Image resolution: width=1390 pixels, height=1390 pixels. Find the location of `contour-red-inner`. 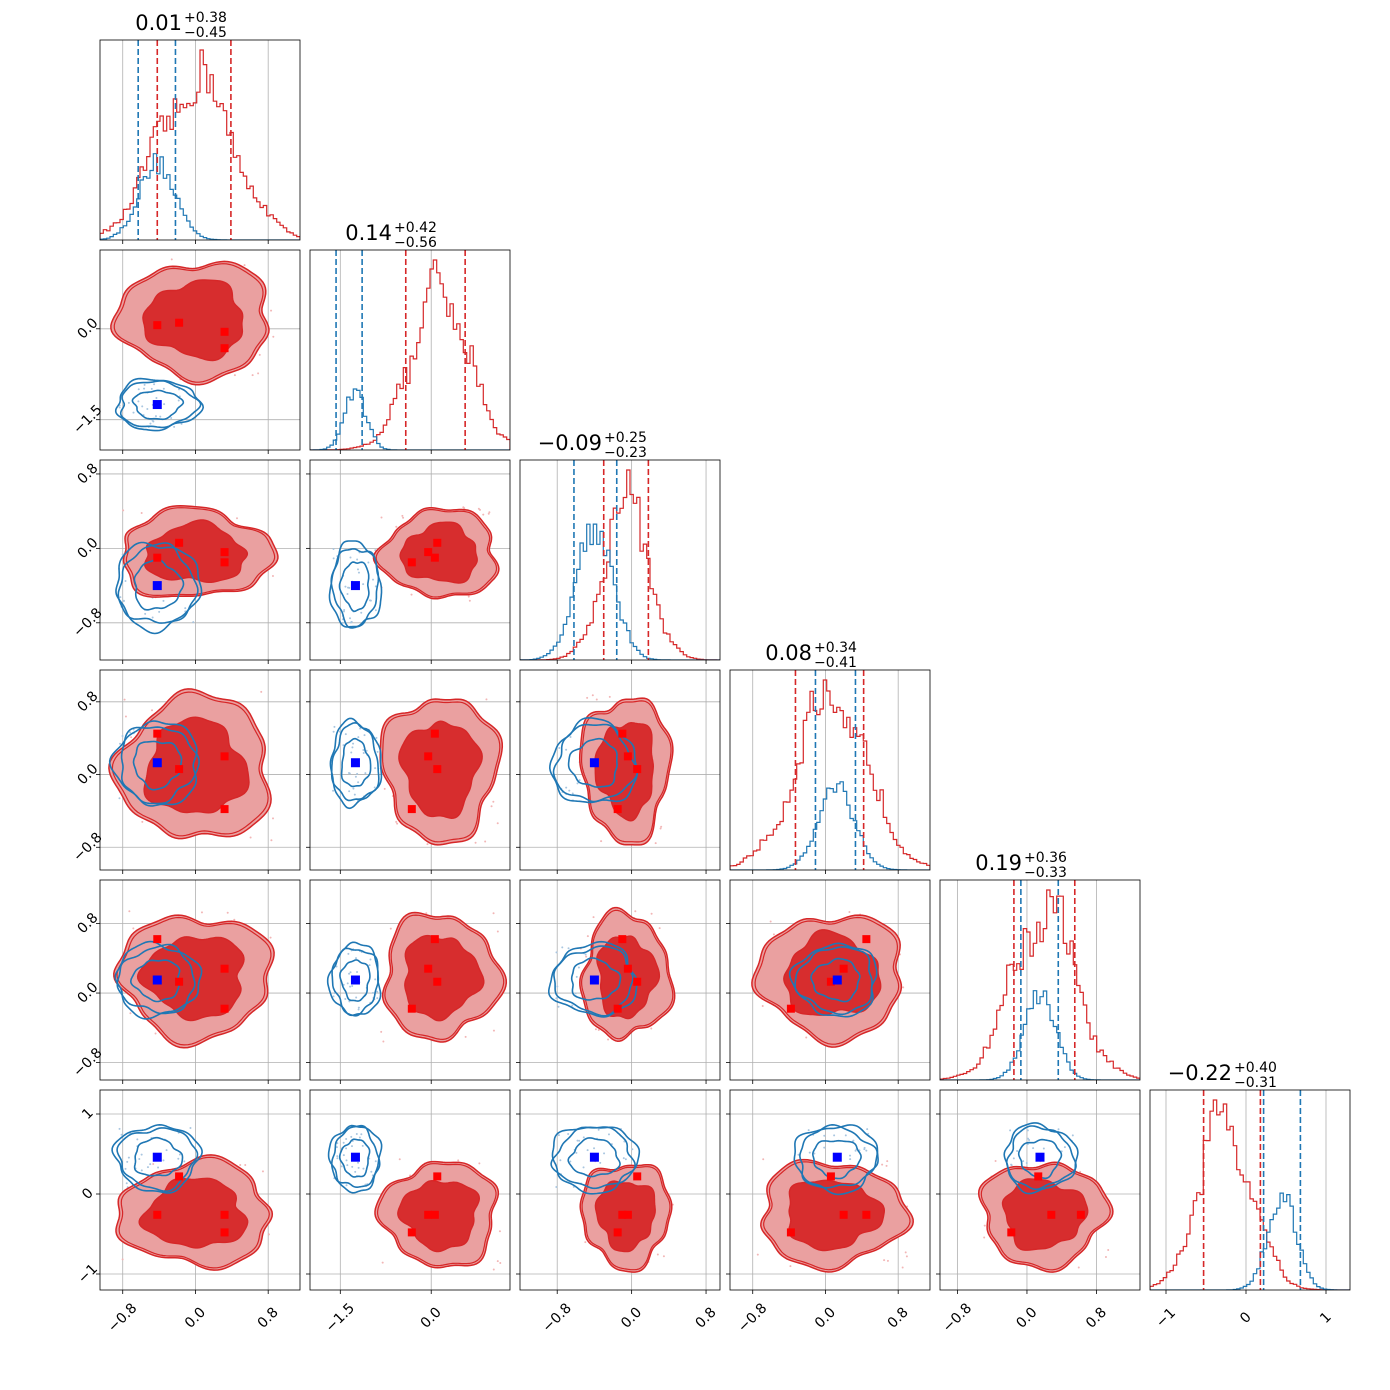

contour-red-inner is located at coordinates (196, 551).